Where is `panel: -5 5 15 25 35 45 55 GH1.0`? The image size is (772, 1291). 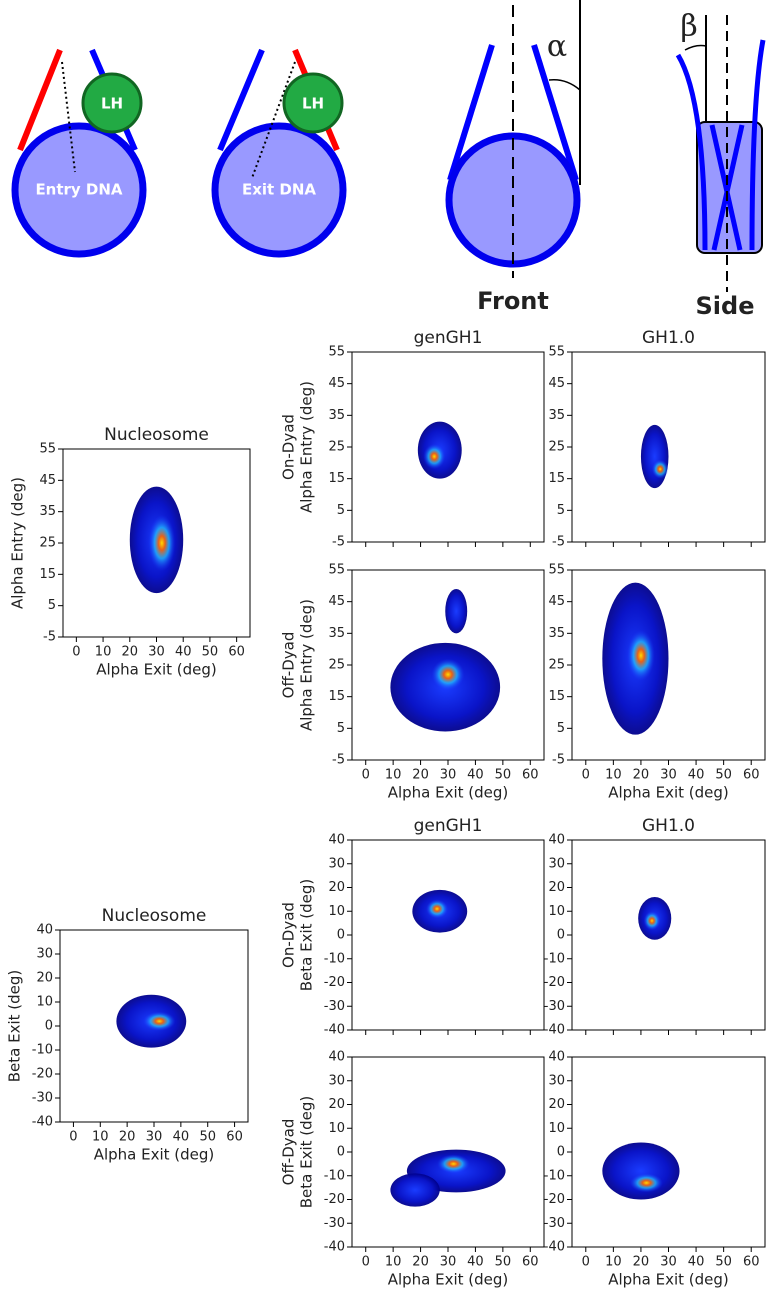 panel: -5 5 15 25 35 45 55 GH1.0 is located at coordinates (657, 439).